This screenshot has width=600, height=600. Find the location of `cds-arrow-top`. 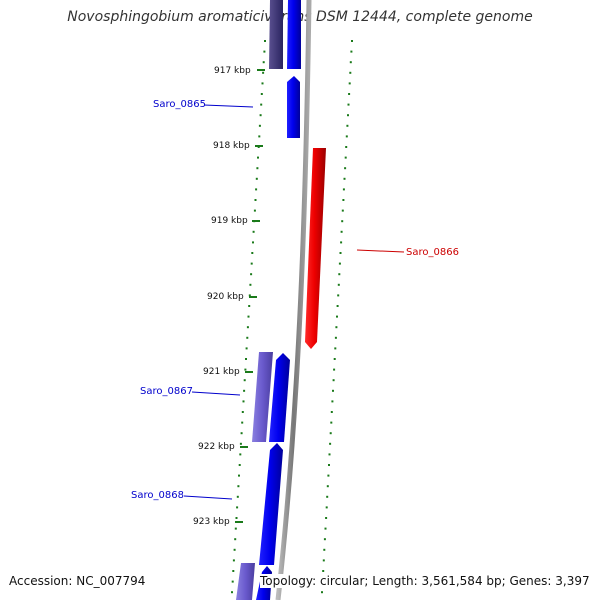

cds-arrow-top is located at coordinates (294, 34).